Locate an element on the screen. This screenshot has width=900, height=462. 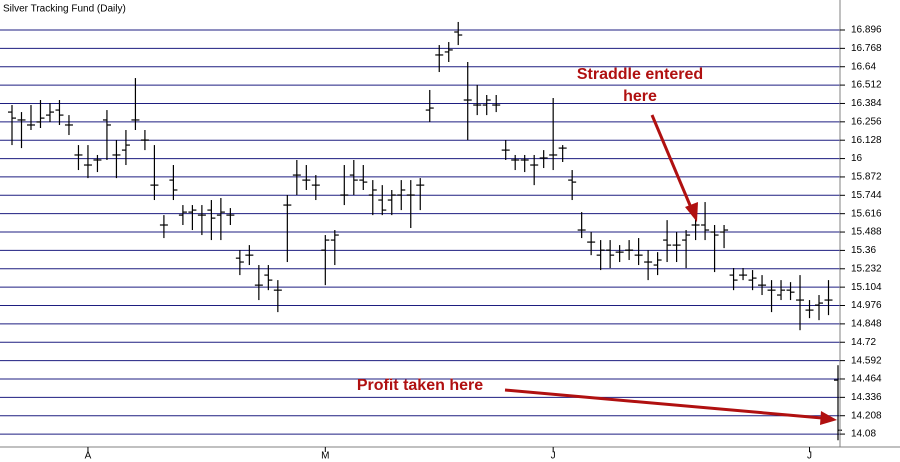
y-tick-label: 15.744 is located at coordinates (866, 195).